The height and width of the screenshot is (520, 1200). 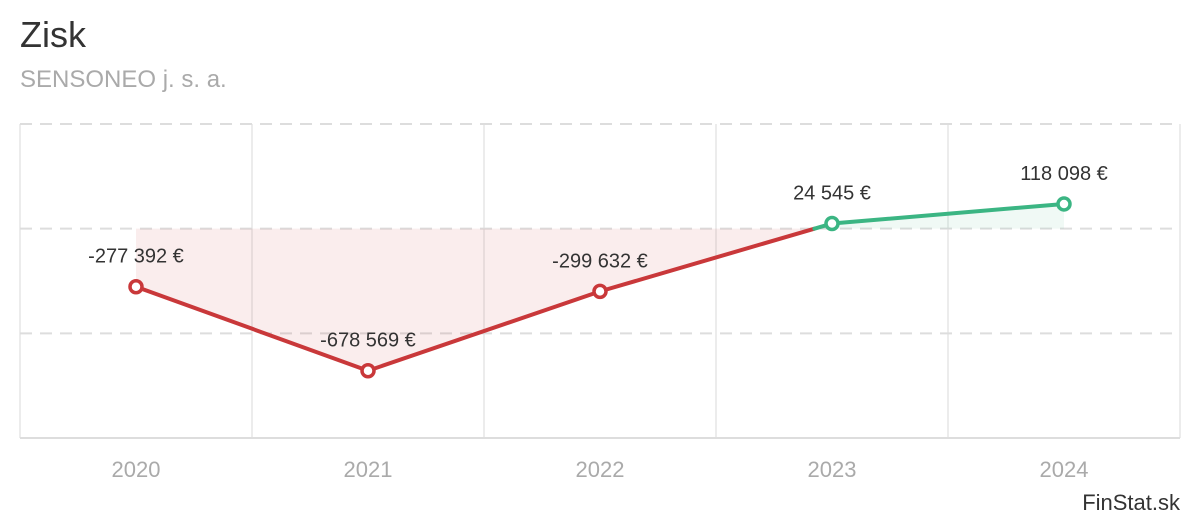 What do you see at coordinates (368, 469) in the screenshot?
I see `x-tick-label: 2021` at bounding box center [368, 469].